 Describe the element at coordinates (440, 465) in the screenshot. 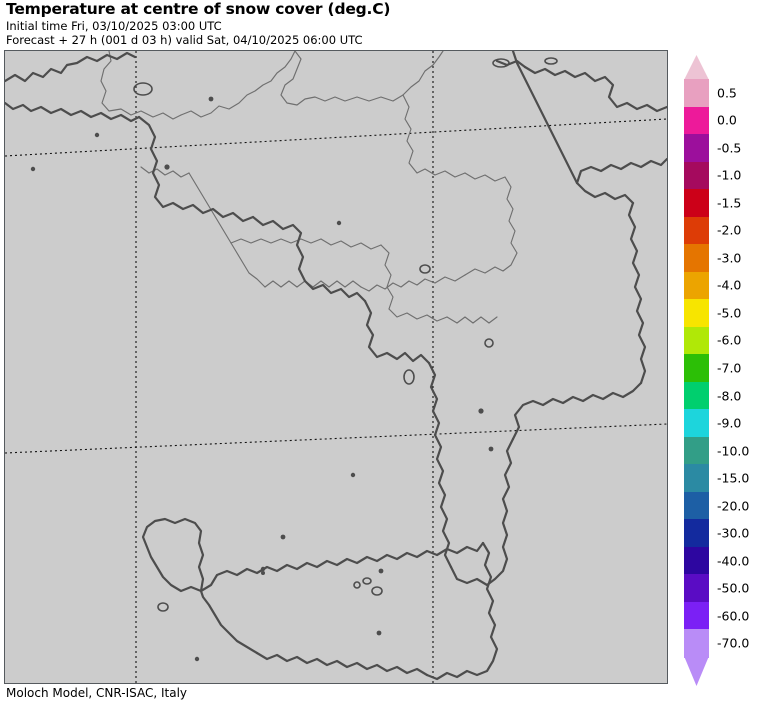

I see `coastline-calabria-west` at that location.